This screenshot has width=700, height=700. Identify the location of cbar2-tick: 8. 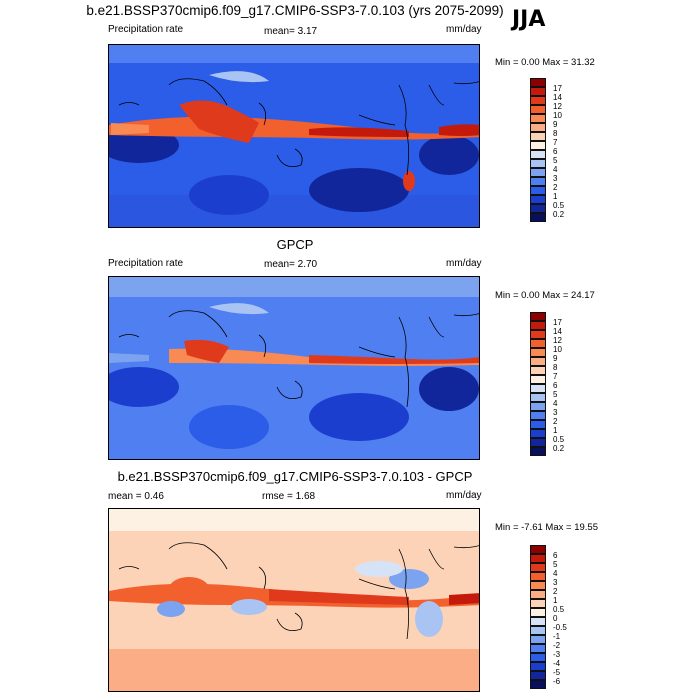
(555, 367).